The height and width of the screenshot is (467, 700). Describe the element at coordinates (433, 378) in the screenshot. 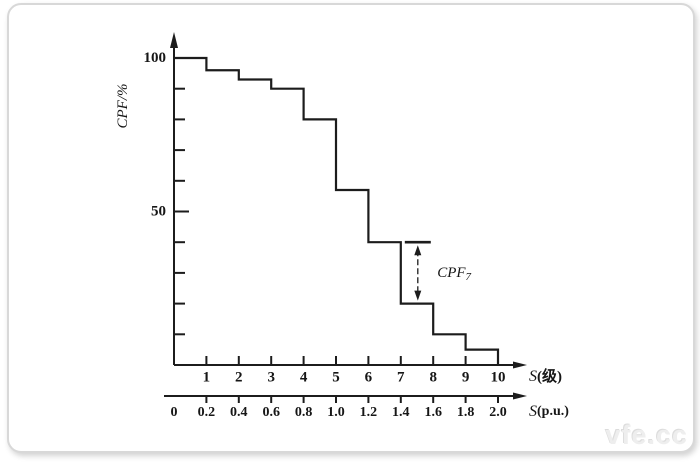

I see `grade-tick-label-8: 8` at that location.